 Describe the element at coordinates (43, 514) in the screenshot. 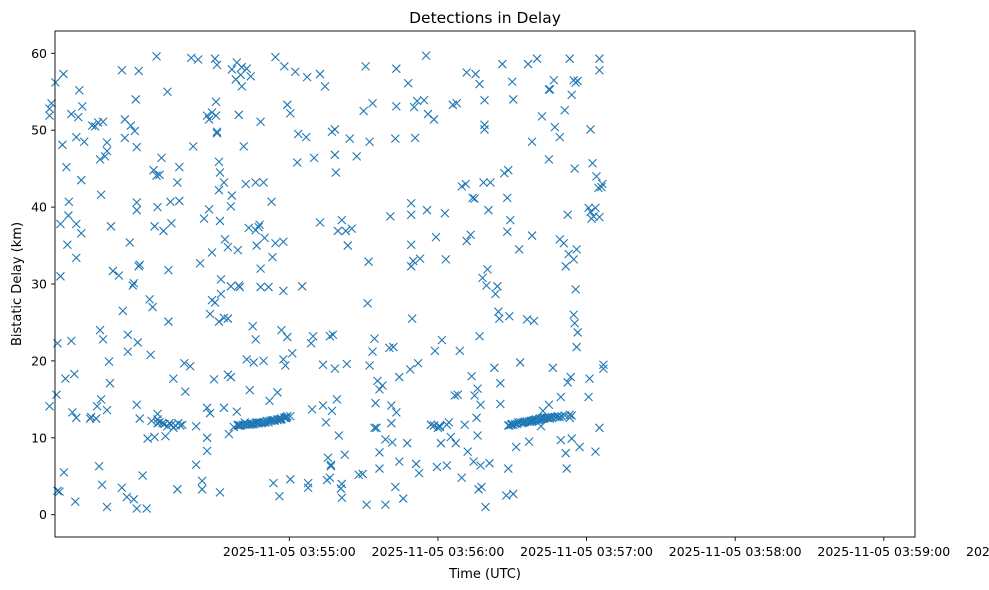

I see `y-tick-label: 0` at that location.